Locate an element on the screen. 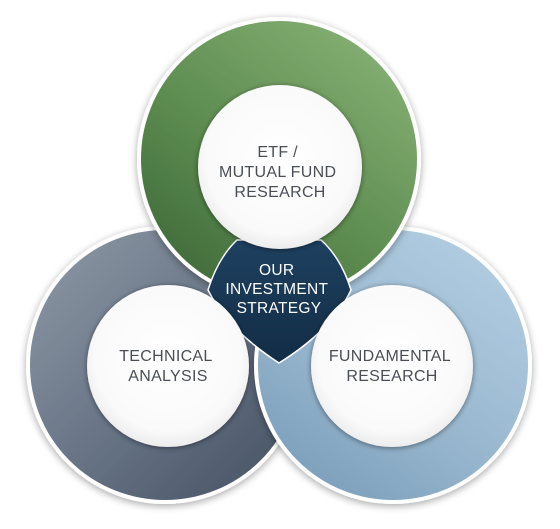  center-label-line: STRATEGY is located at coordinates (279, 308).